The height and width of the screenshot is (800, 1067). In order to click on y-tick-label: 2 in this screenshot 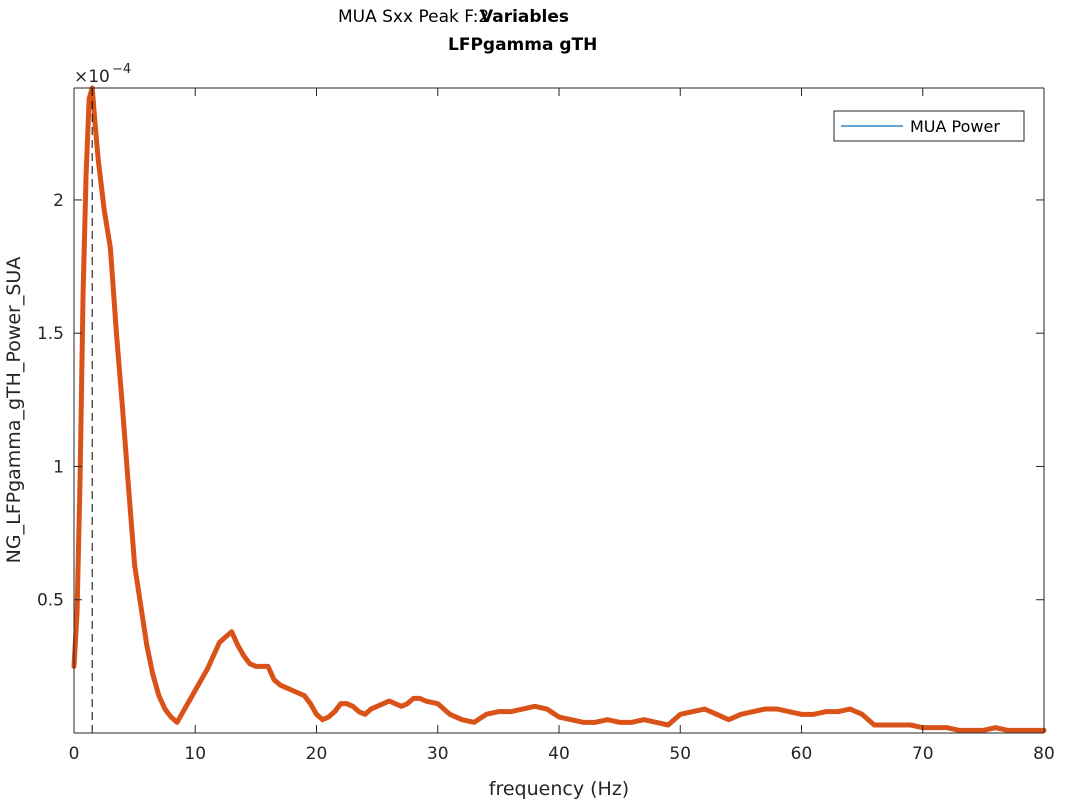, I will do `click(58, 201)`.